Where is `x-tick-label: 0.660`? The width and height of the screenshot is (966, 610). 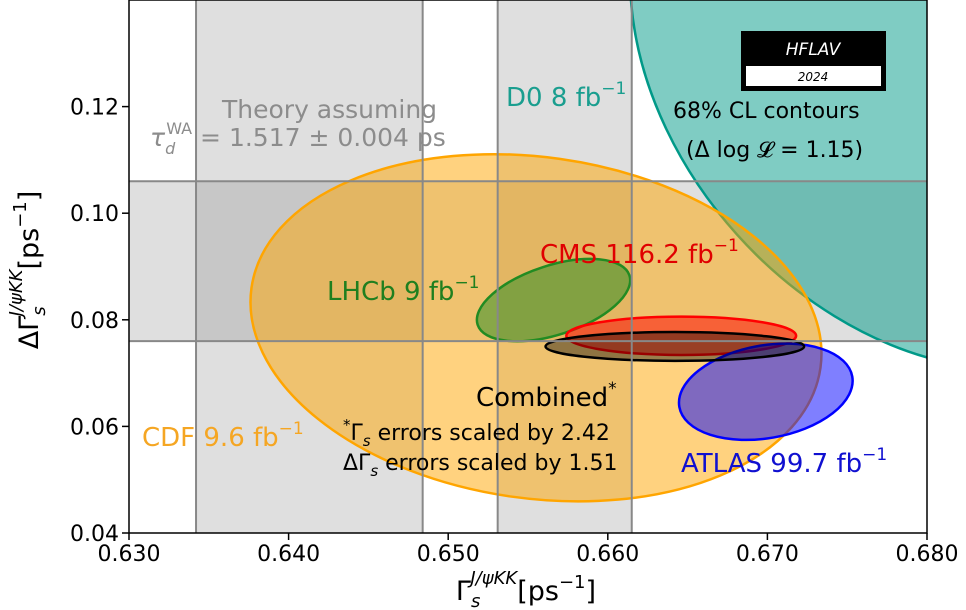 x-tick-label: 0.660 is located at coordinates (607, 554).